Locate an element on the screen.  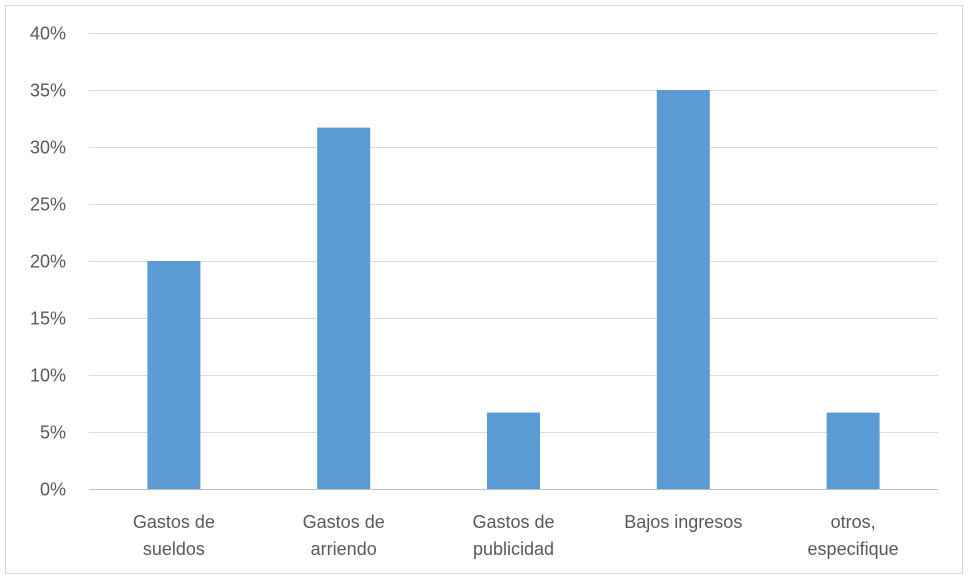
y-tick-label: 35% is located at coordinates (48, 91).